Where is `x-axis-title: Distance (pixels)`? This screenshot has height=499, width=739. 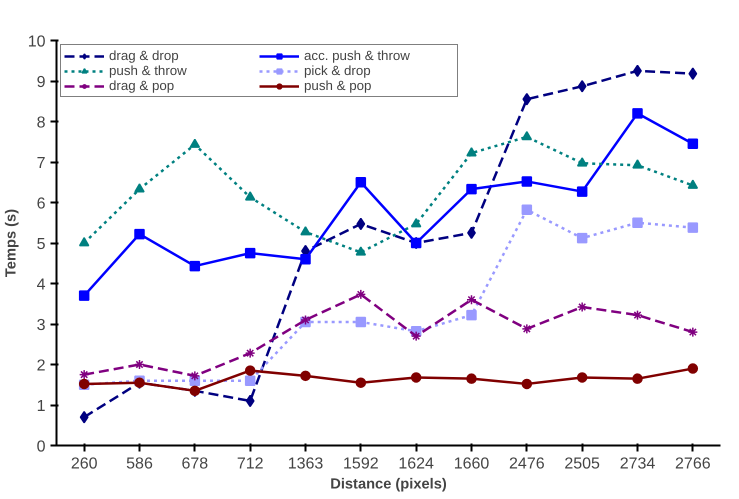
x-axis-title: Distance (pixels) is located at coordinates (388, 484).